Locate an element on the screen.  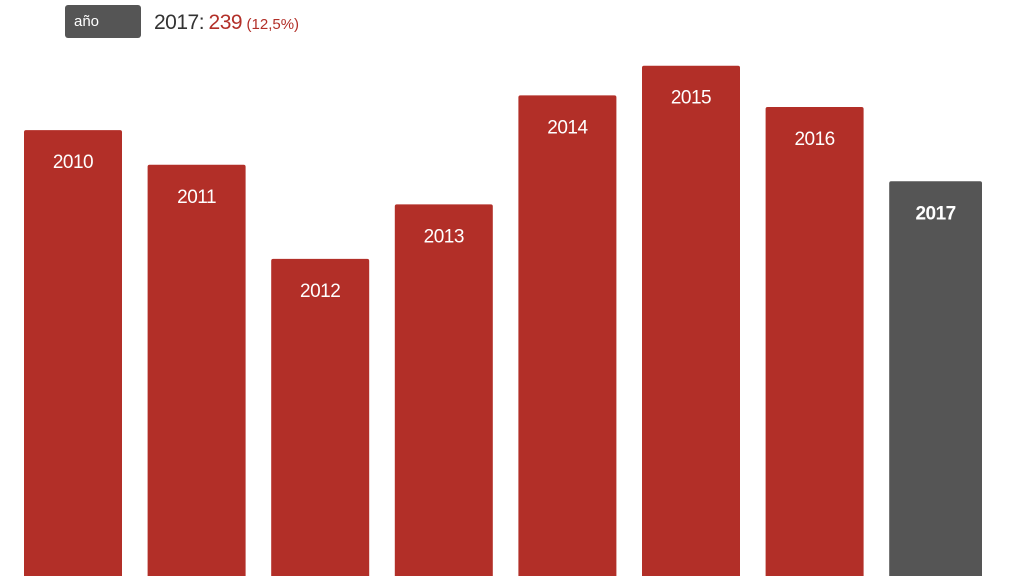
bar-label-2012: 2012 is located at coordinates (320, 291).